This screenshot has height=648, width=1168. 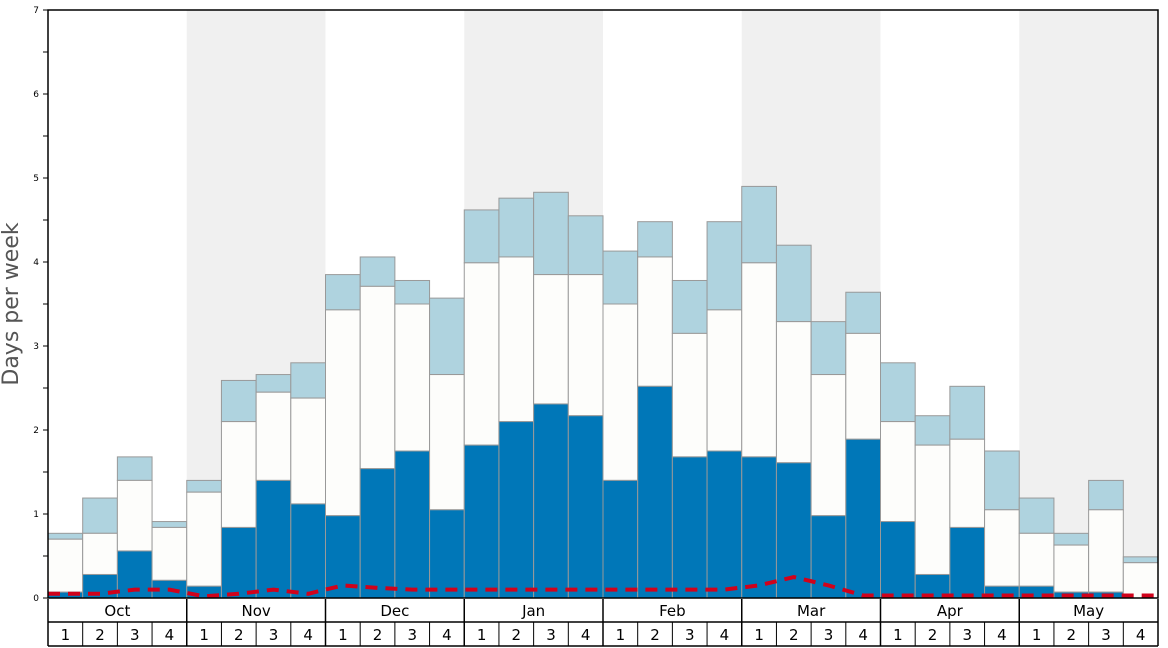 I want to click on y-tick-label: 1, so click(x=36, y=515).